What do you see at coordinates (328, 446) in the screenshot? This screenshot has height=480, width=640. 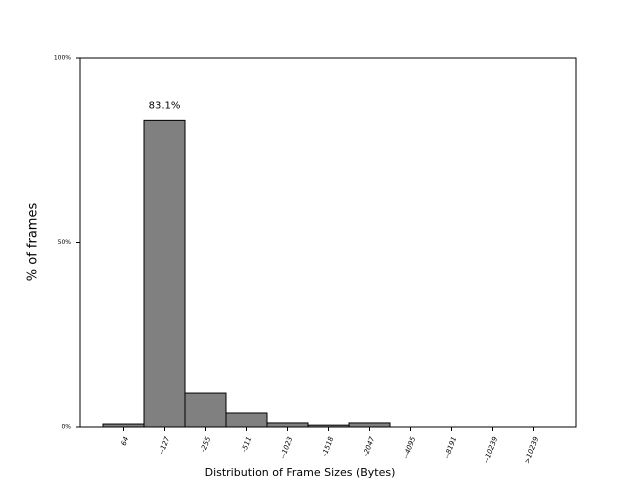 I see `x-tick-label: -1518` at bounding box center [328, 446].